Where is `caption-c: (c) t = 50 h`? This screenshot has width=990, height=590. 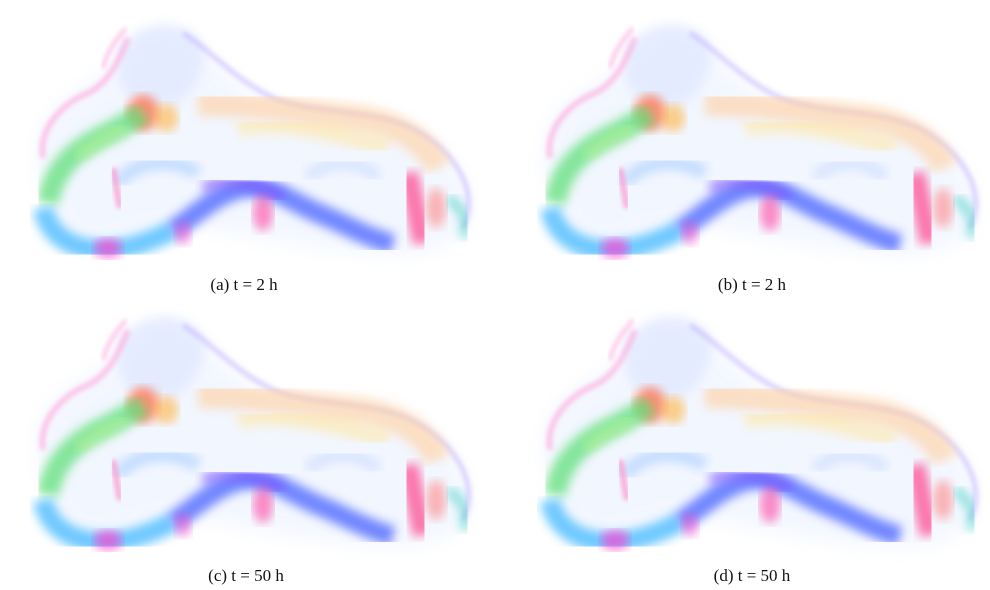 caption-c: (c) t = 50 h is located at coordinates (246, 575).